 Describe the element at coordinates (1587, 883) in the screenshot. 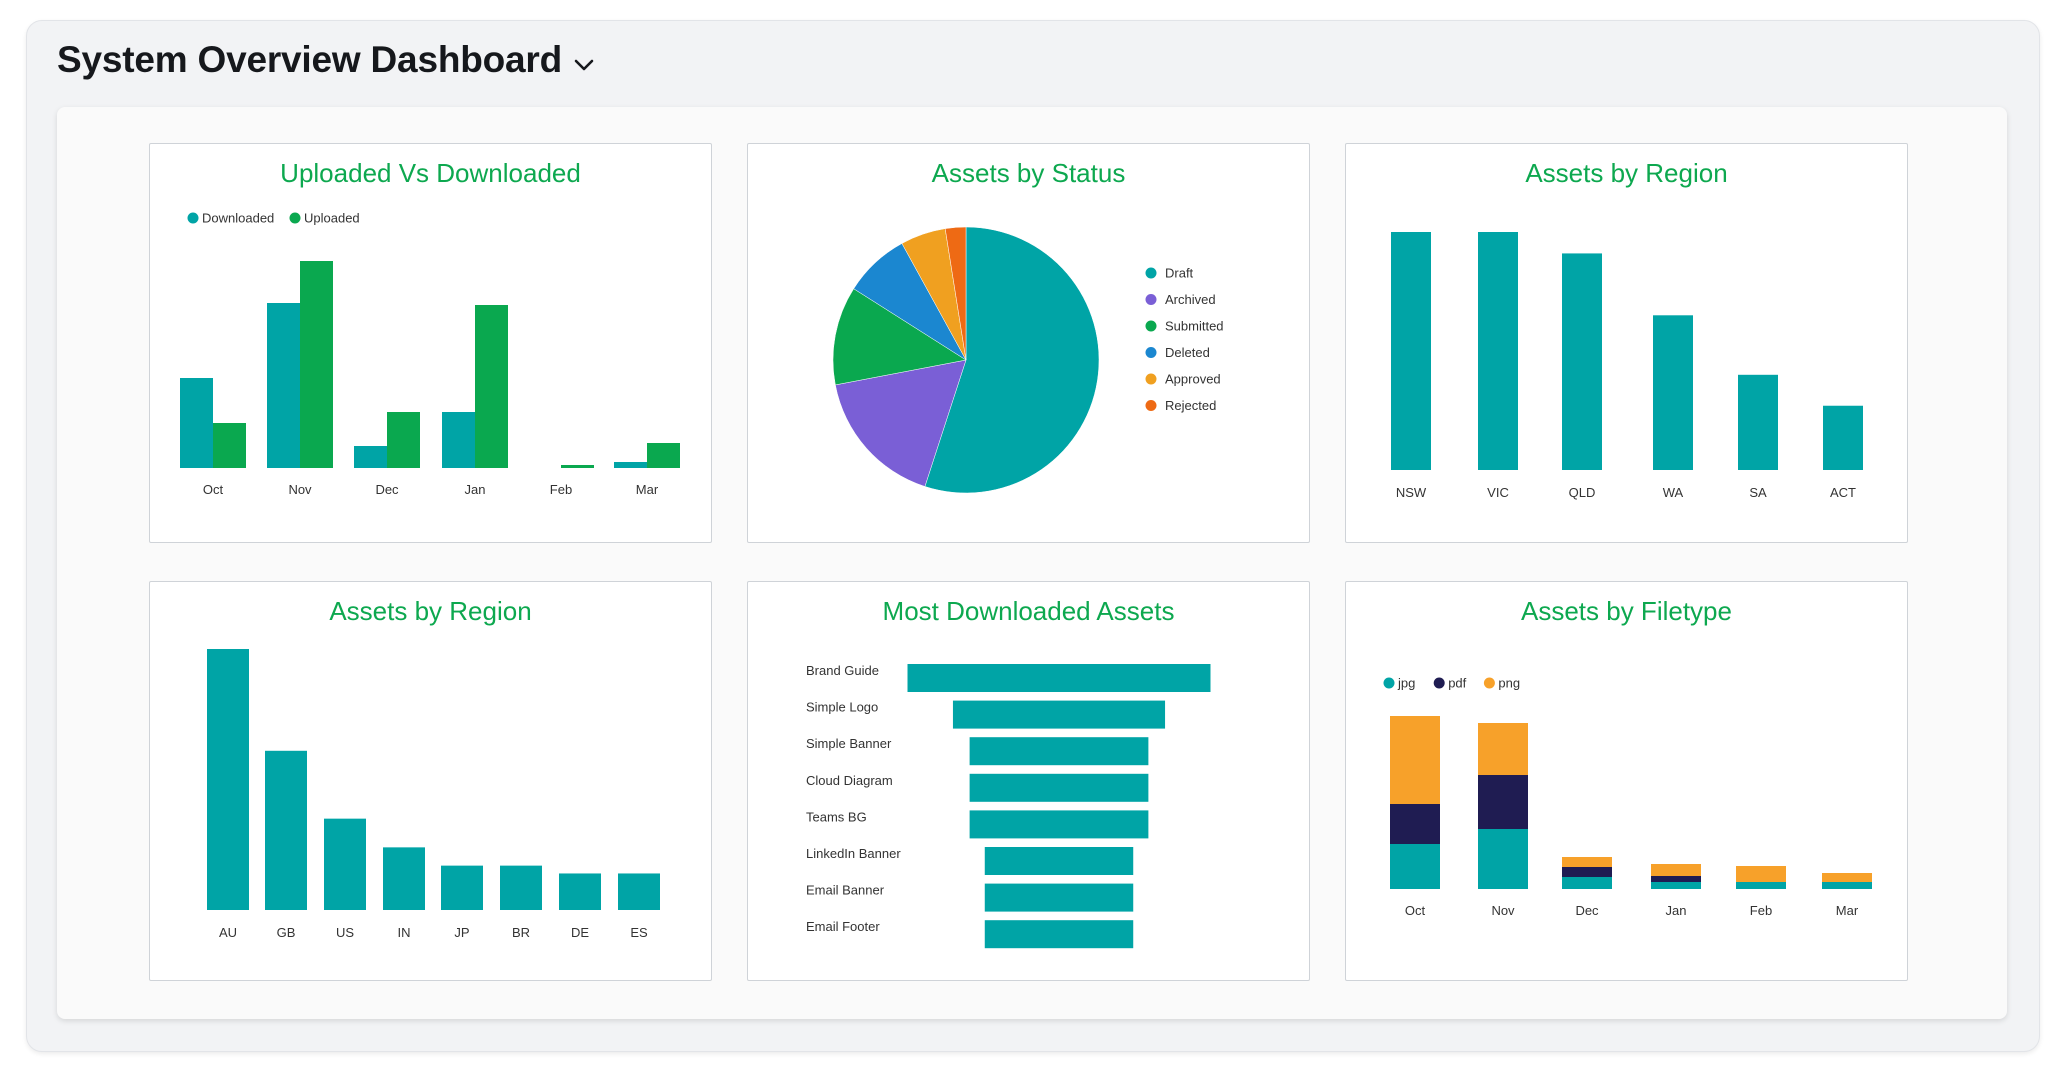

I see `bar-jpg-dec` at that location.